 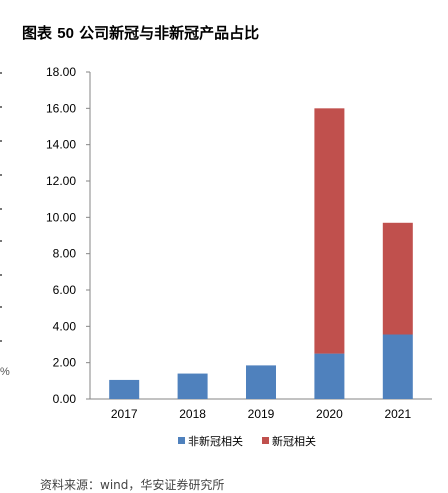 What do you see at coordinates (61, 145) in the screenshot?
I see `y-tick-label: 14.00` at bounding box center [61, 145].